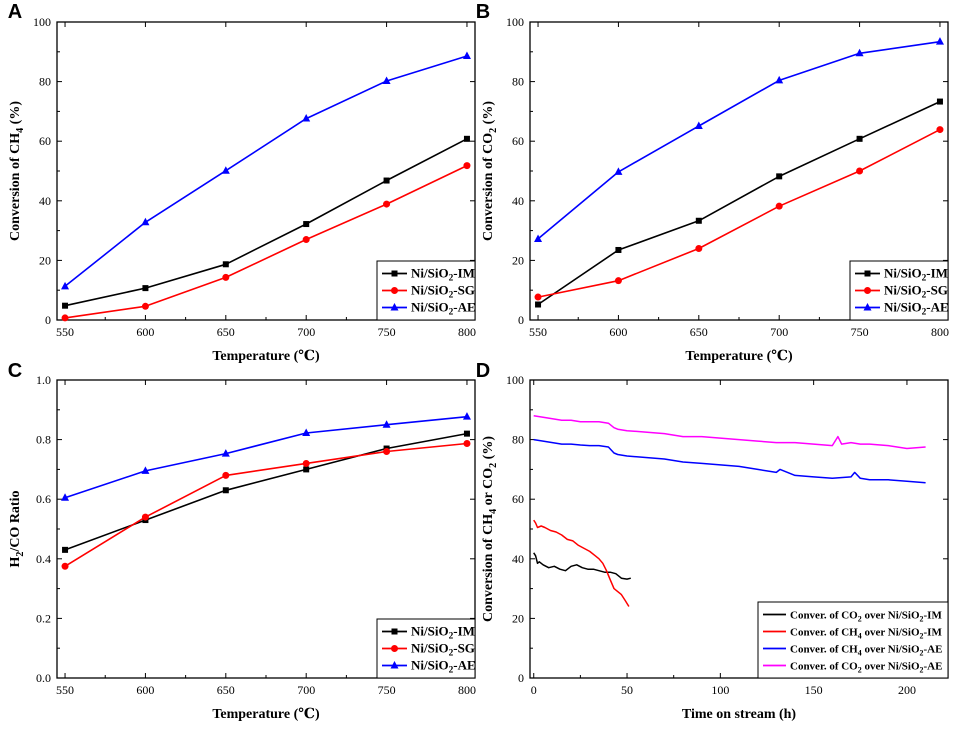 The width and height of the screenshot is (955, 731). I want to click on panel-label: C, so click(15, 371).